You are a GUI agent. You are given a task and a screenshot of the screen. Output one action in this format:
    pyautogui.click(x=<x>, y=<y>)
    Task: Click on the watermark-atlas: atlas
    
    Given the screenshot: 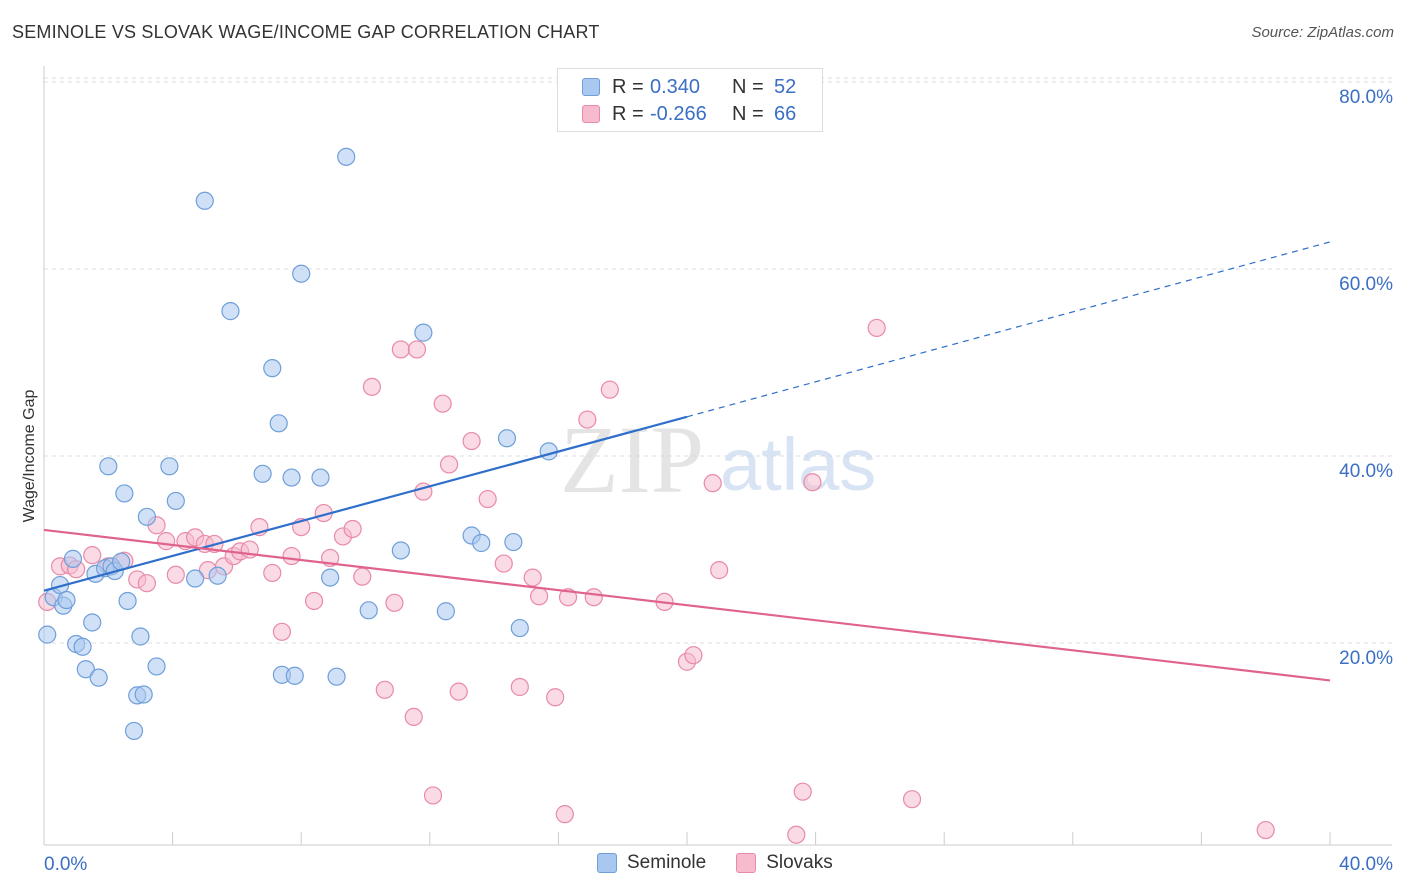 What is the action you would take?
    pyautogui.click(x=798, y=464)
    